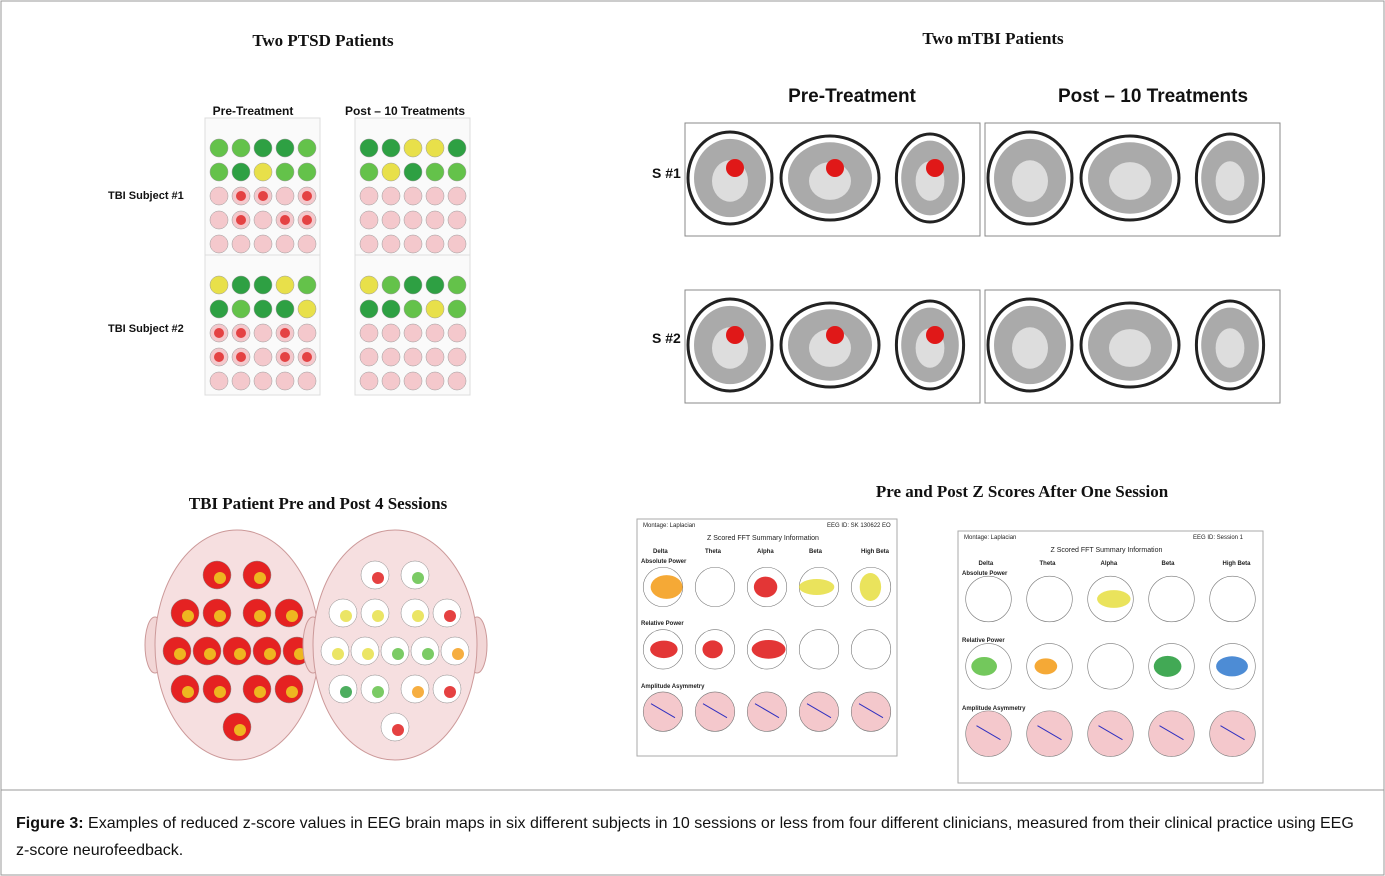 The width and height of the screenshot is (1385, 876). What do you see at coordinates (666, 338) in the screenshot?
I see `row-label: S #2` at bounding box center [666, 338].